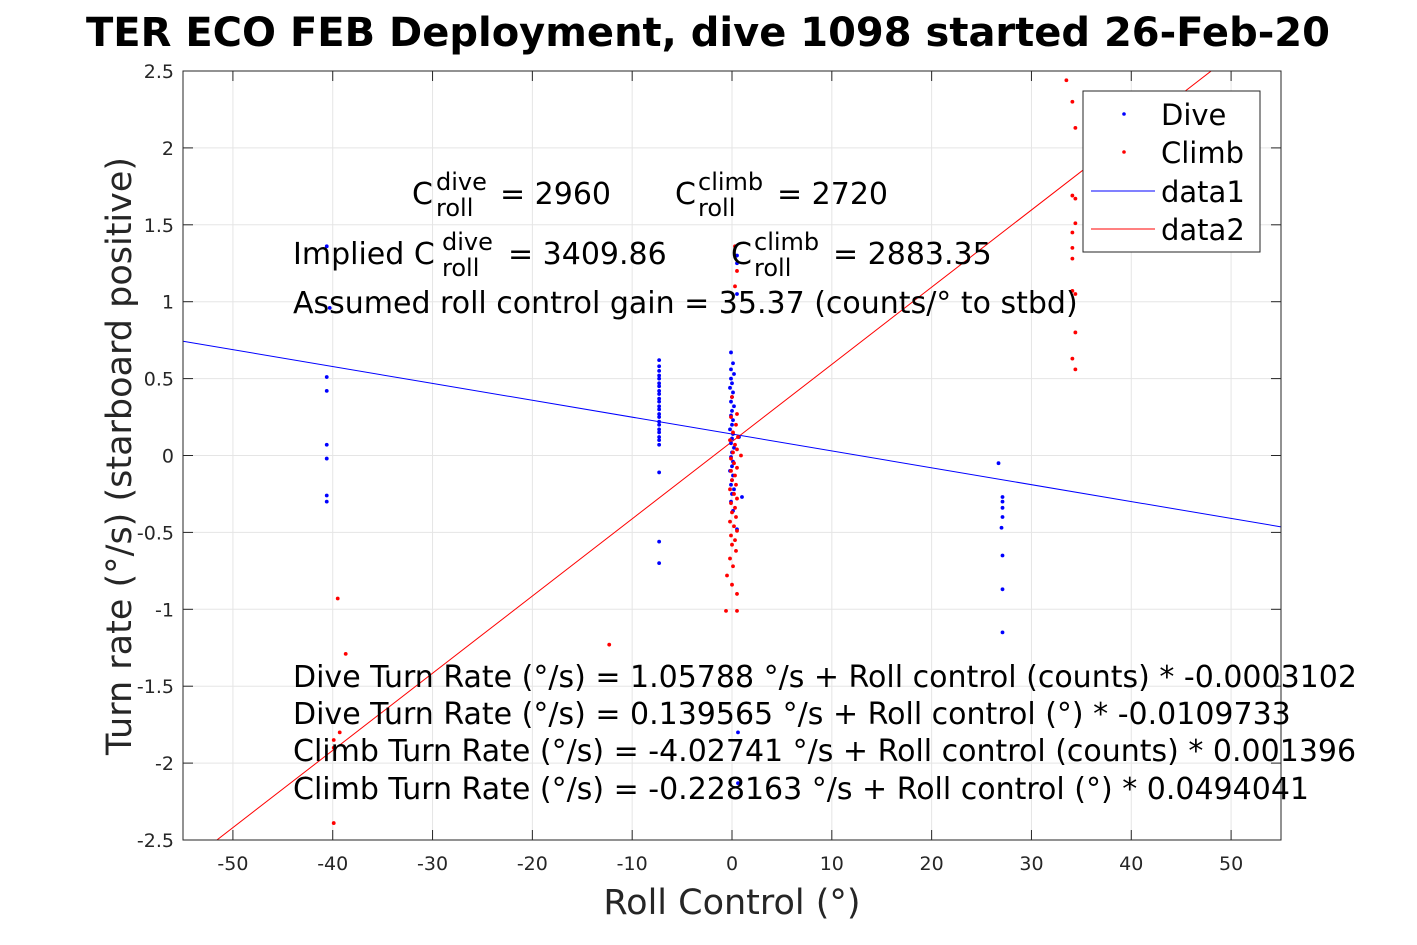 The image size is (1417, 945). Describe the element at coordinates (1124, 114) in the screenshot. I see `legend-dive-marker` at that location.